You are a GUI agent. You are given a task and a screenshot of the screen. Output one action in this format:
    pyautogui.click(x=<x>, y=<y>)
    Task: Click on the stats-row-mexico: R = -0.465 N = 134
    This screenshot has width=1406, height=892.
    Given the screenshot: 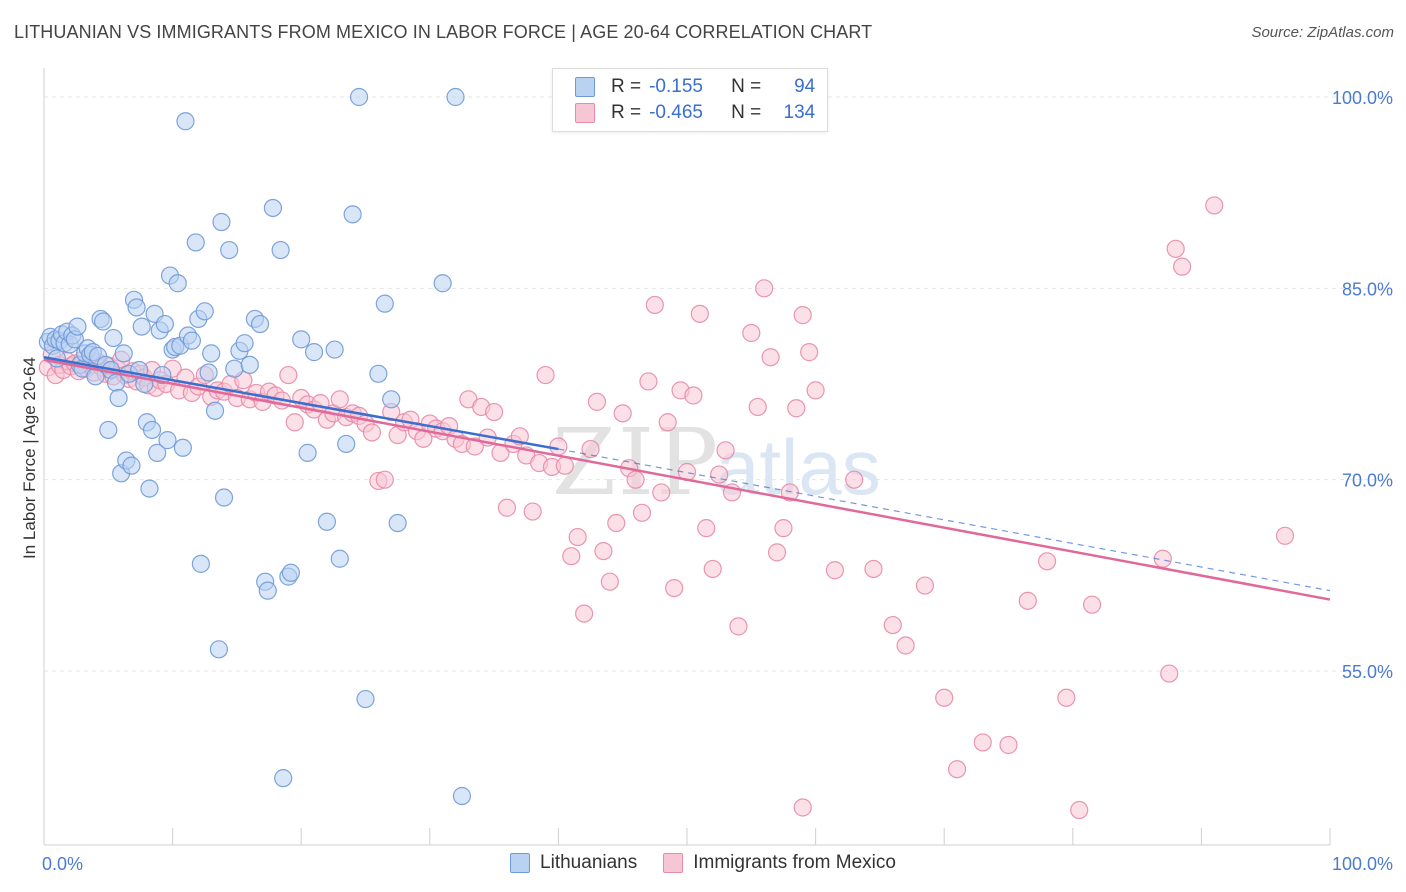 What is the action you would take?
    pyautogui.click(x=695, y=113)
    